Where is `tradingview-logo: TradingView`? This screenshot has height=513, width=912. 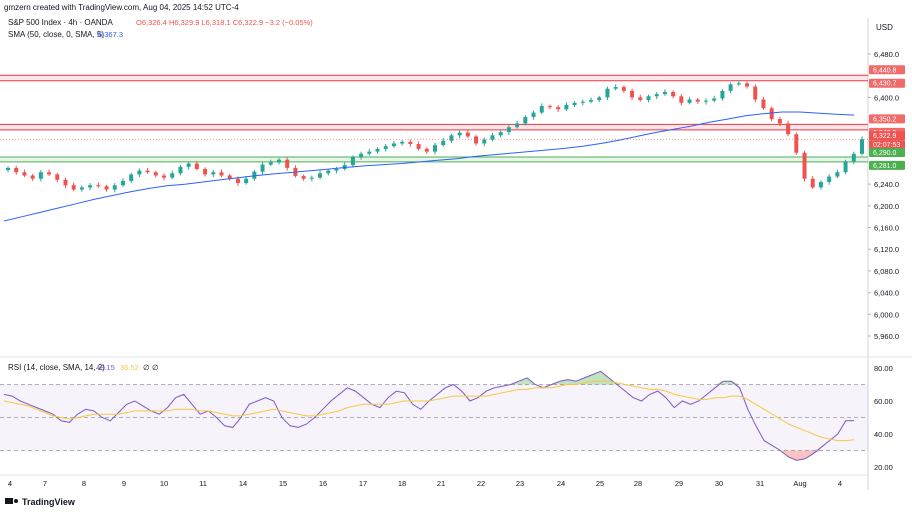
tradingview-logo: TradingView is located at coordinates (40, 502).